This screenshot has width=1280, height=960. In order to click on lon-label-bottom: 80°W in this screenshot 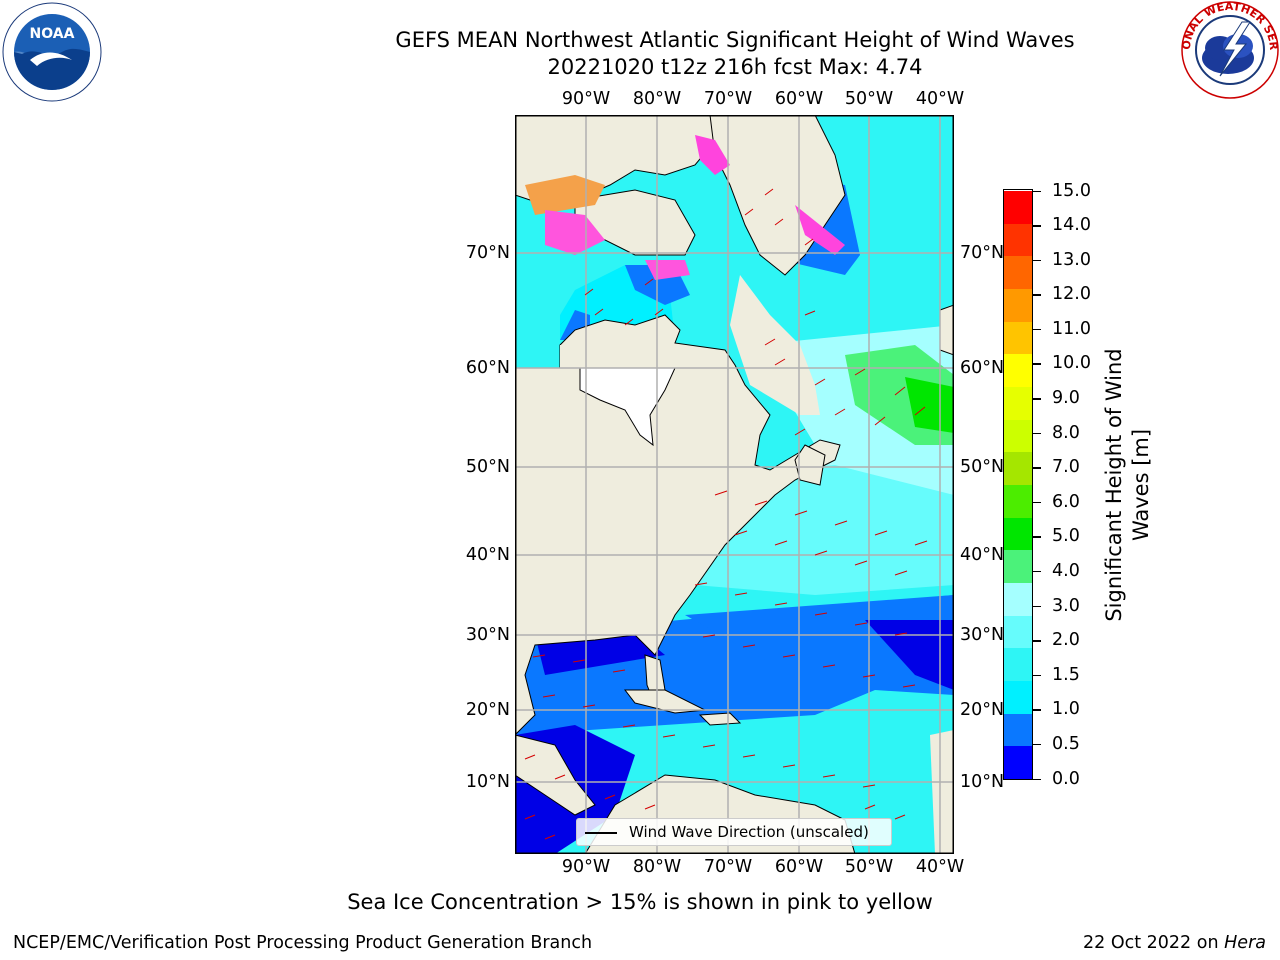, I will do `click(657, 867)`.